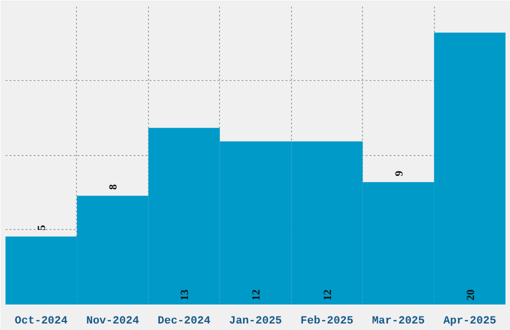 The height and width of the screenshot is (330, 510). Describe the element at coordinates (42, 227) in the screenshot. I see `data-label: 5` at that location.